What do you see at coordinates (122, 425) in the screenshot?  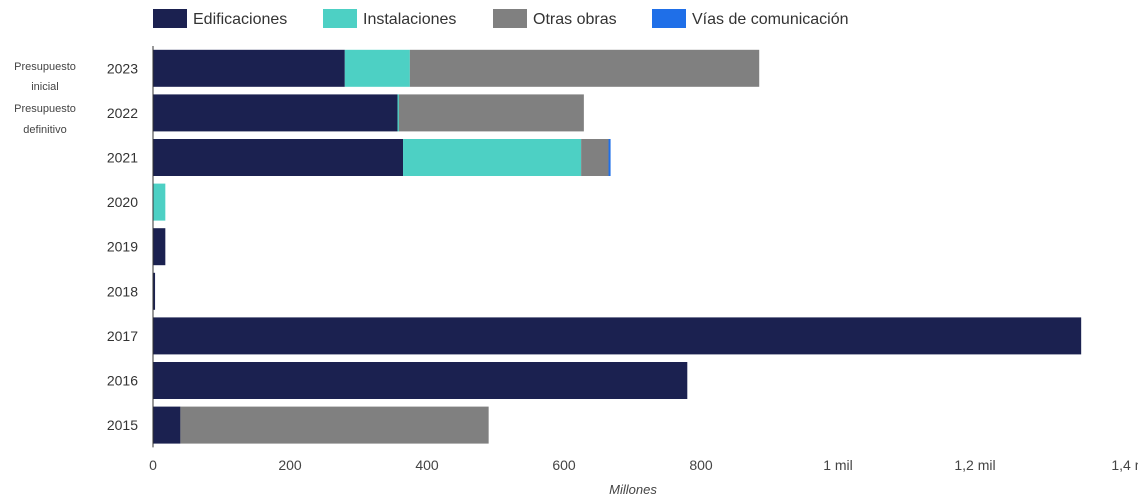 I see `category-label-2015: 2015` at bounding box center [122, 425].